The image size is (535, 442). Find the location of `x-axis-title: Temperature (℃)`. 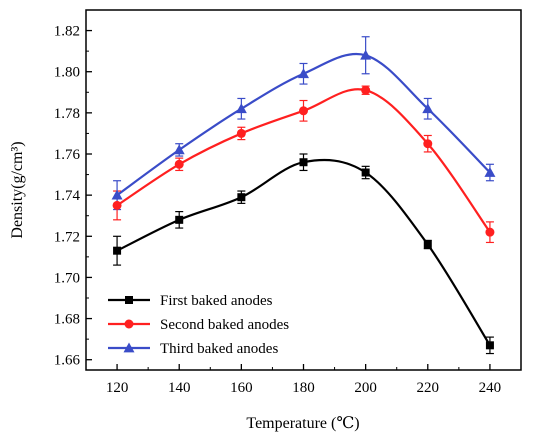

x-axis-title: Temperature (℃) is located at coordinates (302, 423).